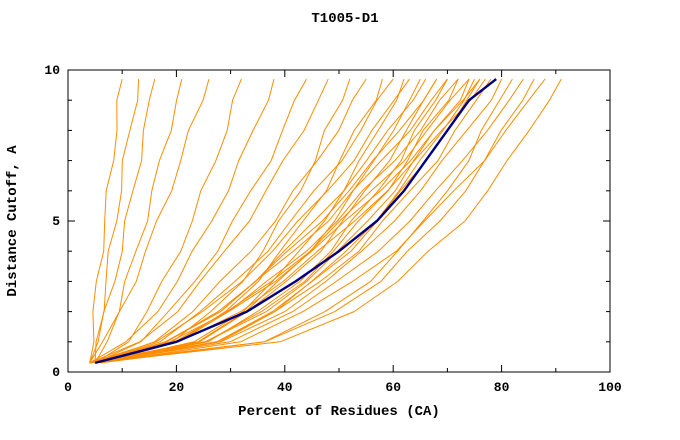 The width and height of the screenshot is (680, 440). I want to click on y-axis-label: Distance Cutoff, A, so click(13, 221).